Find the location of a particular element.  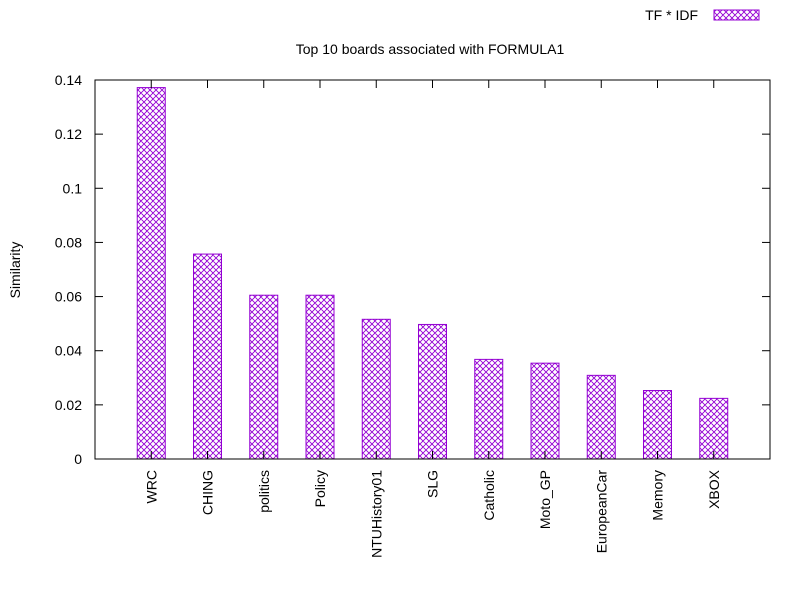

x-tick-label: politics is located at coordinates (264, 491).